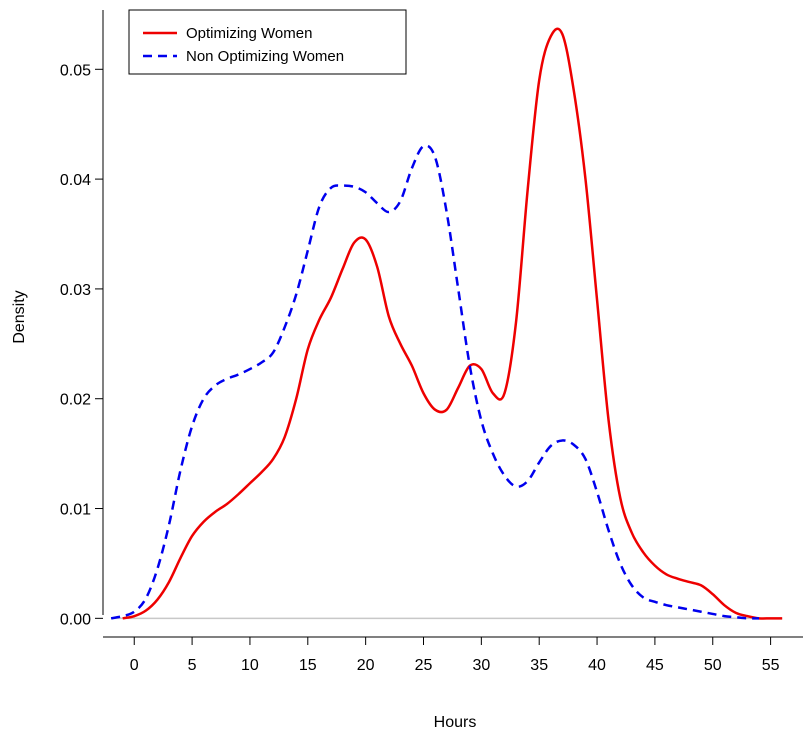 The image size is (803, 736). I want to click on y-tick-label: 0.05, so click(75, 70).